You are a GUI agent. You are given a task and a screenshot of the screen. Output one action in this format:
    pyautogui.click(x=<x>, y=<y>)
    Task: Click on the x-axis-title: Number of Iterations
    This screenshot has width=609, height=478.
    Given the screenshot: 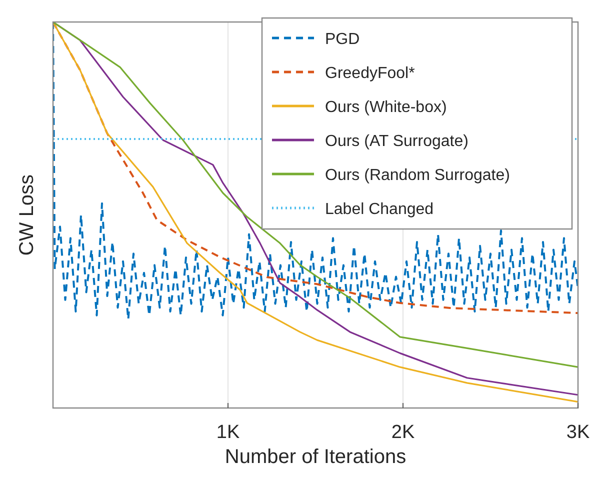 What is the action you would take?
    pyautogui.click(x=315, y=457)
    